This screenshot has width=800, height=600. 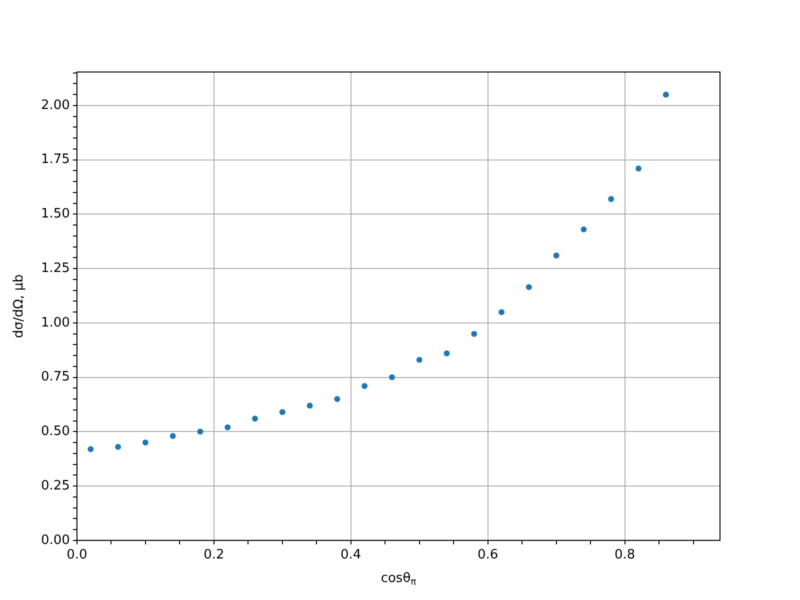 What do you see at coordinates (55, 214) in the screenshot?
I see `y-tick-label: 1.50` at bounding box center [55, 214].